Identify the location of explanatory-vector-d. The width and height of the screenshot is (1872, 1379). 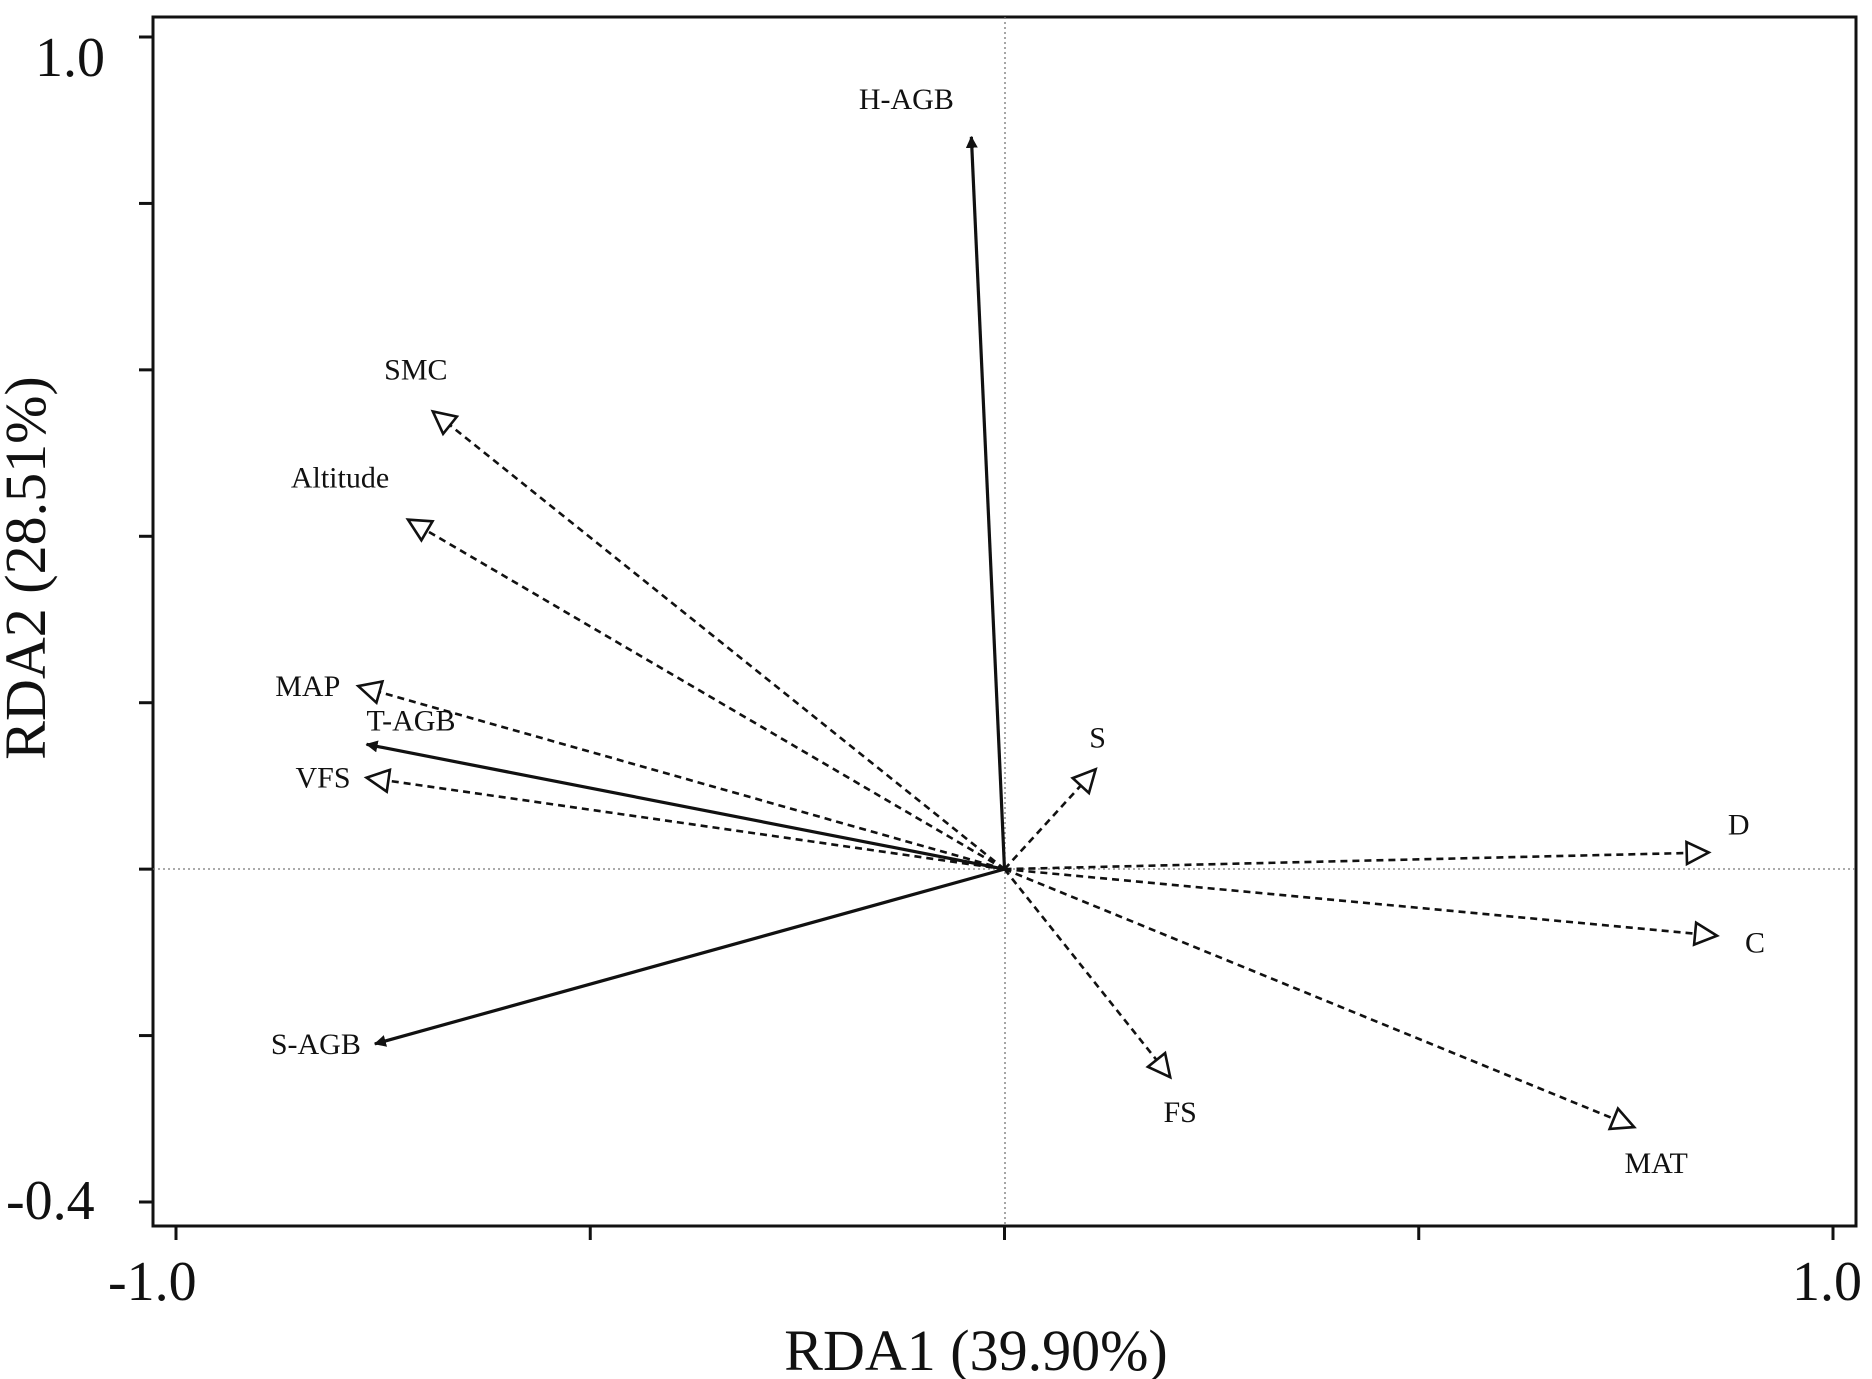
(1358, 855).